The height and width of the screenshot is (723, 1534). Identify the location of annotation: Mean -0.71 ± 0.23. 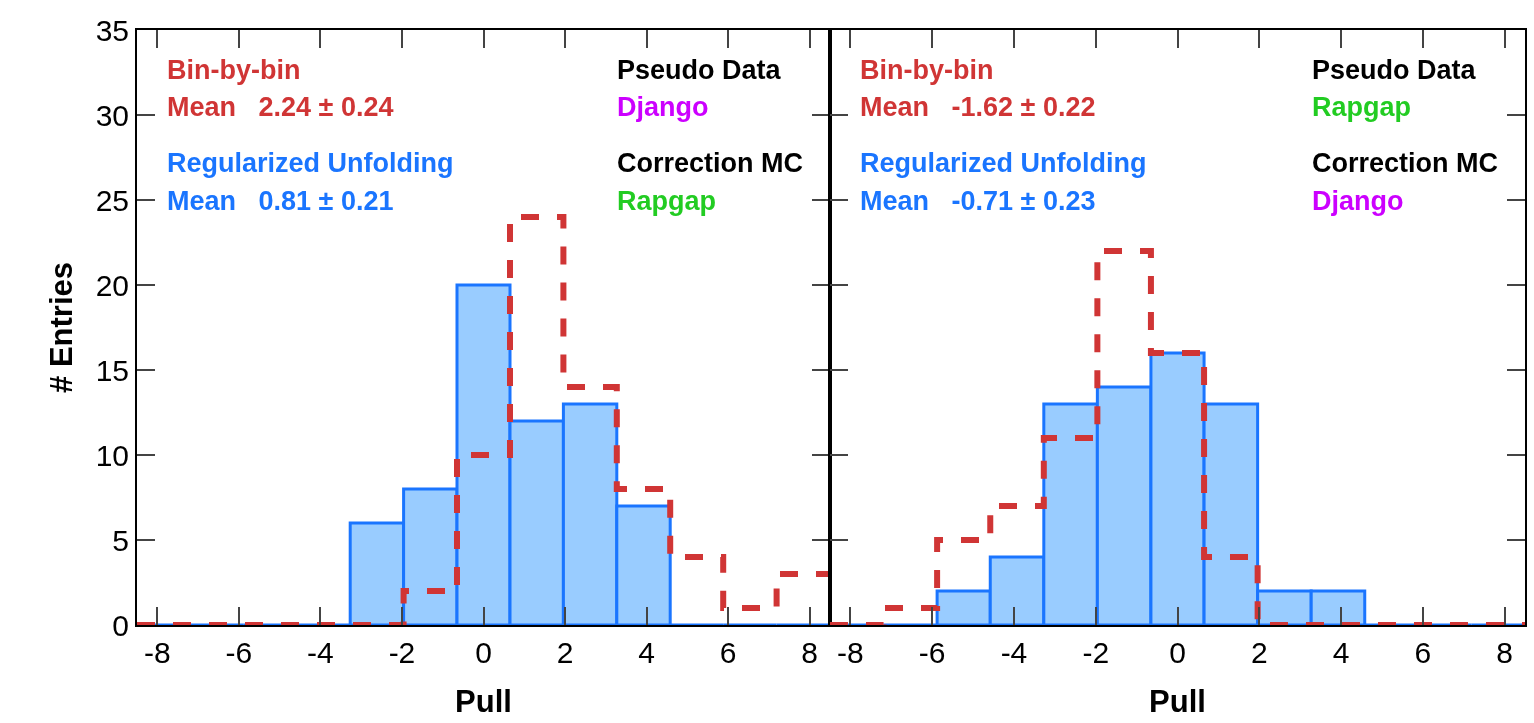
(978, 201).